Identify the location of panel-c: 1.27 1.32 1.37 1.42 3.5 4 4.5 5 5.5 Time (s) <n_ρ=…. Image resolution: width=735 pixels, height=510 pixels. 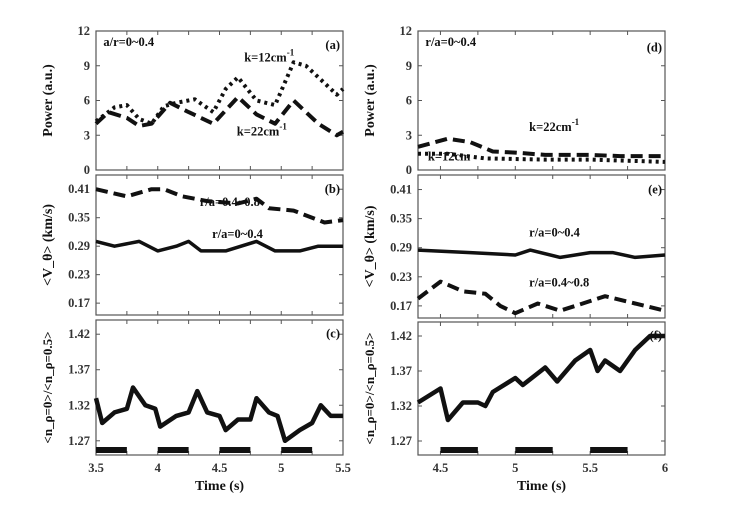
(195, 406).